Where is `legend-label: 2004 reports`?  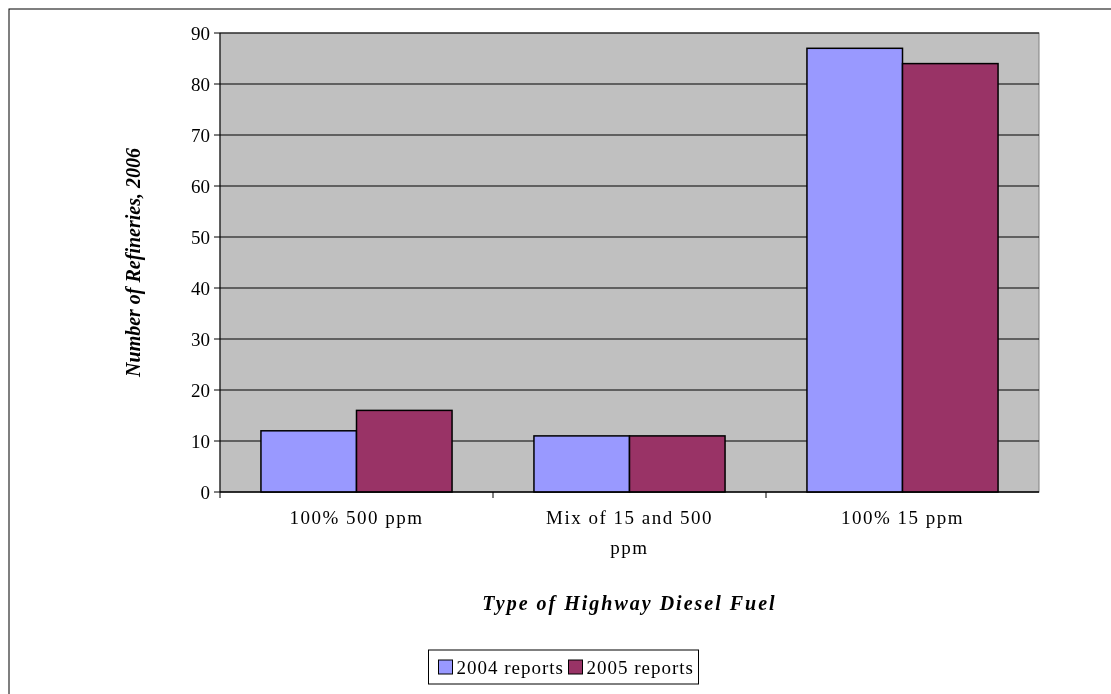 legend-label: 2004 reports is located at coordinates (510, 667).